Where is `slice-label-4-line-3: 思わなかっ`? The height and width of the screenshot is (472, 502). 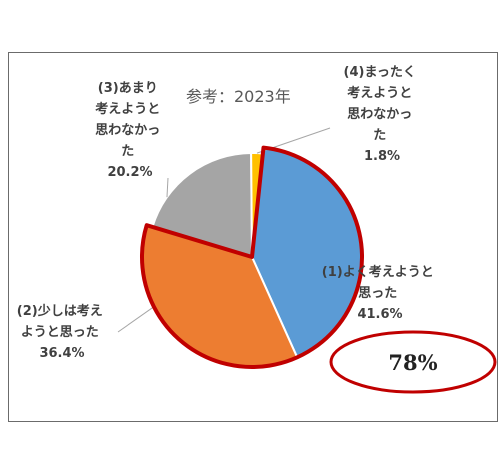 slice-label-4-line-3: 思わなかっ is located at coordinates (379, 114).